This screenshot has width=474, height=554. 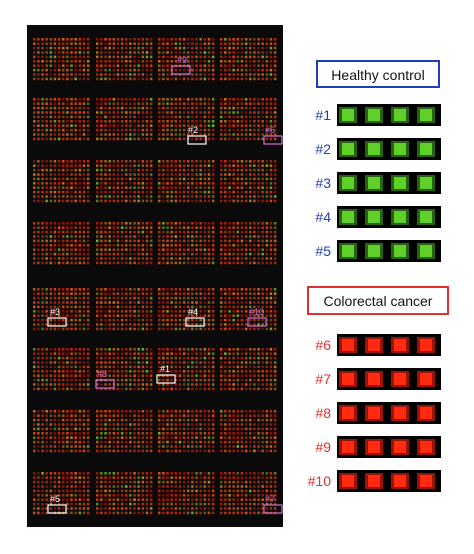 I want to click on sample-spot, so click(x=400, y=379).